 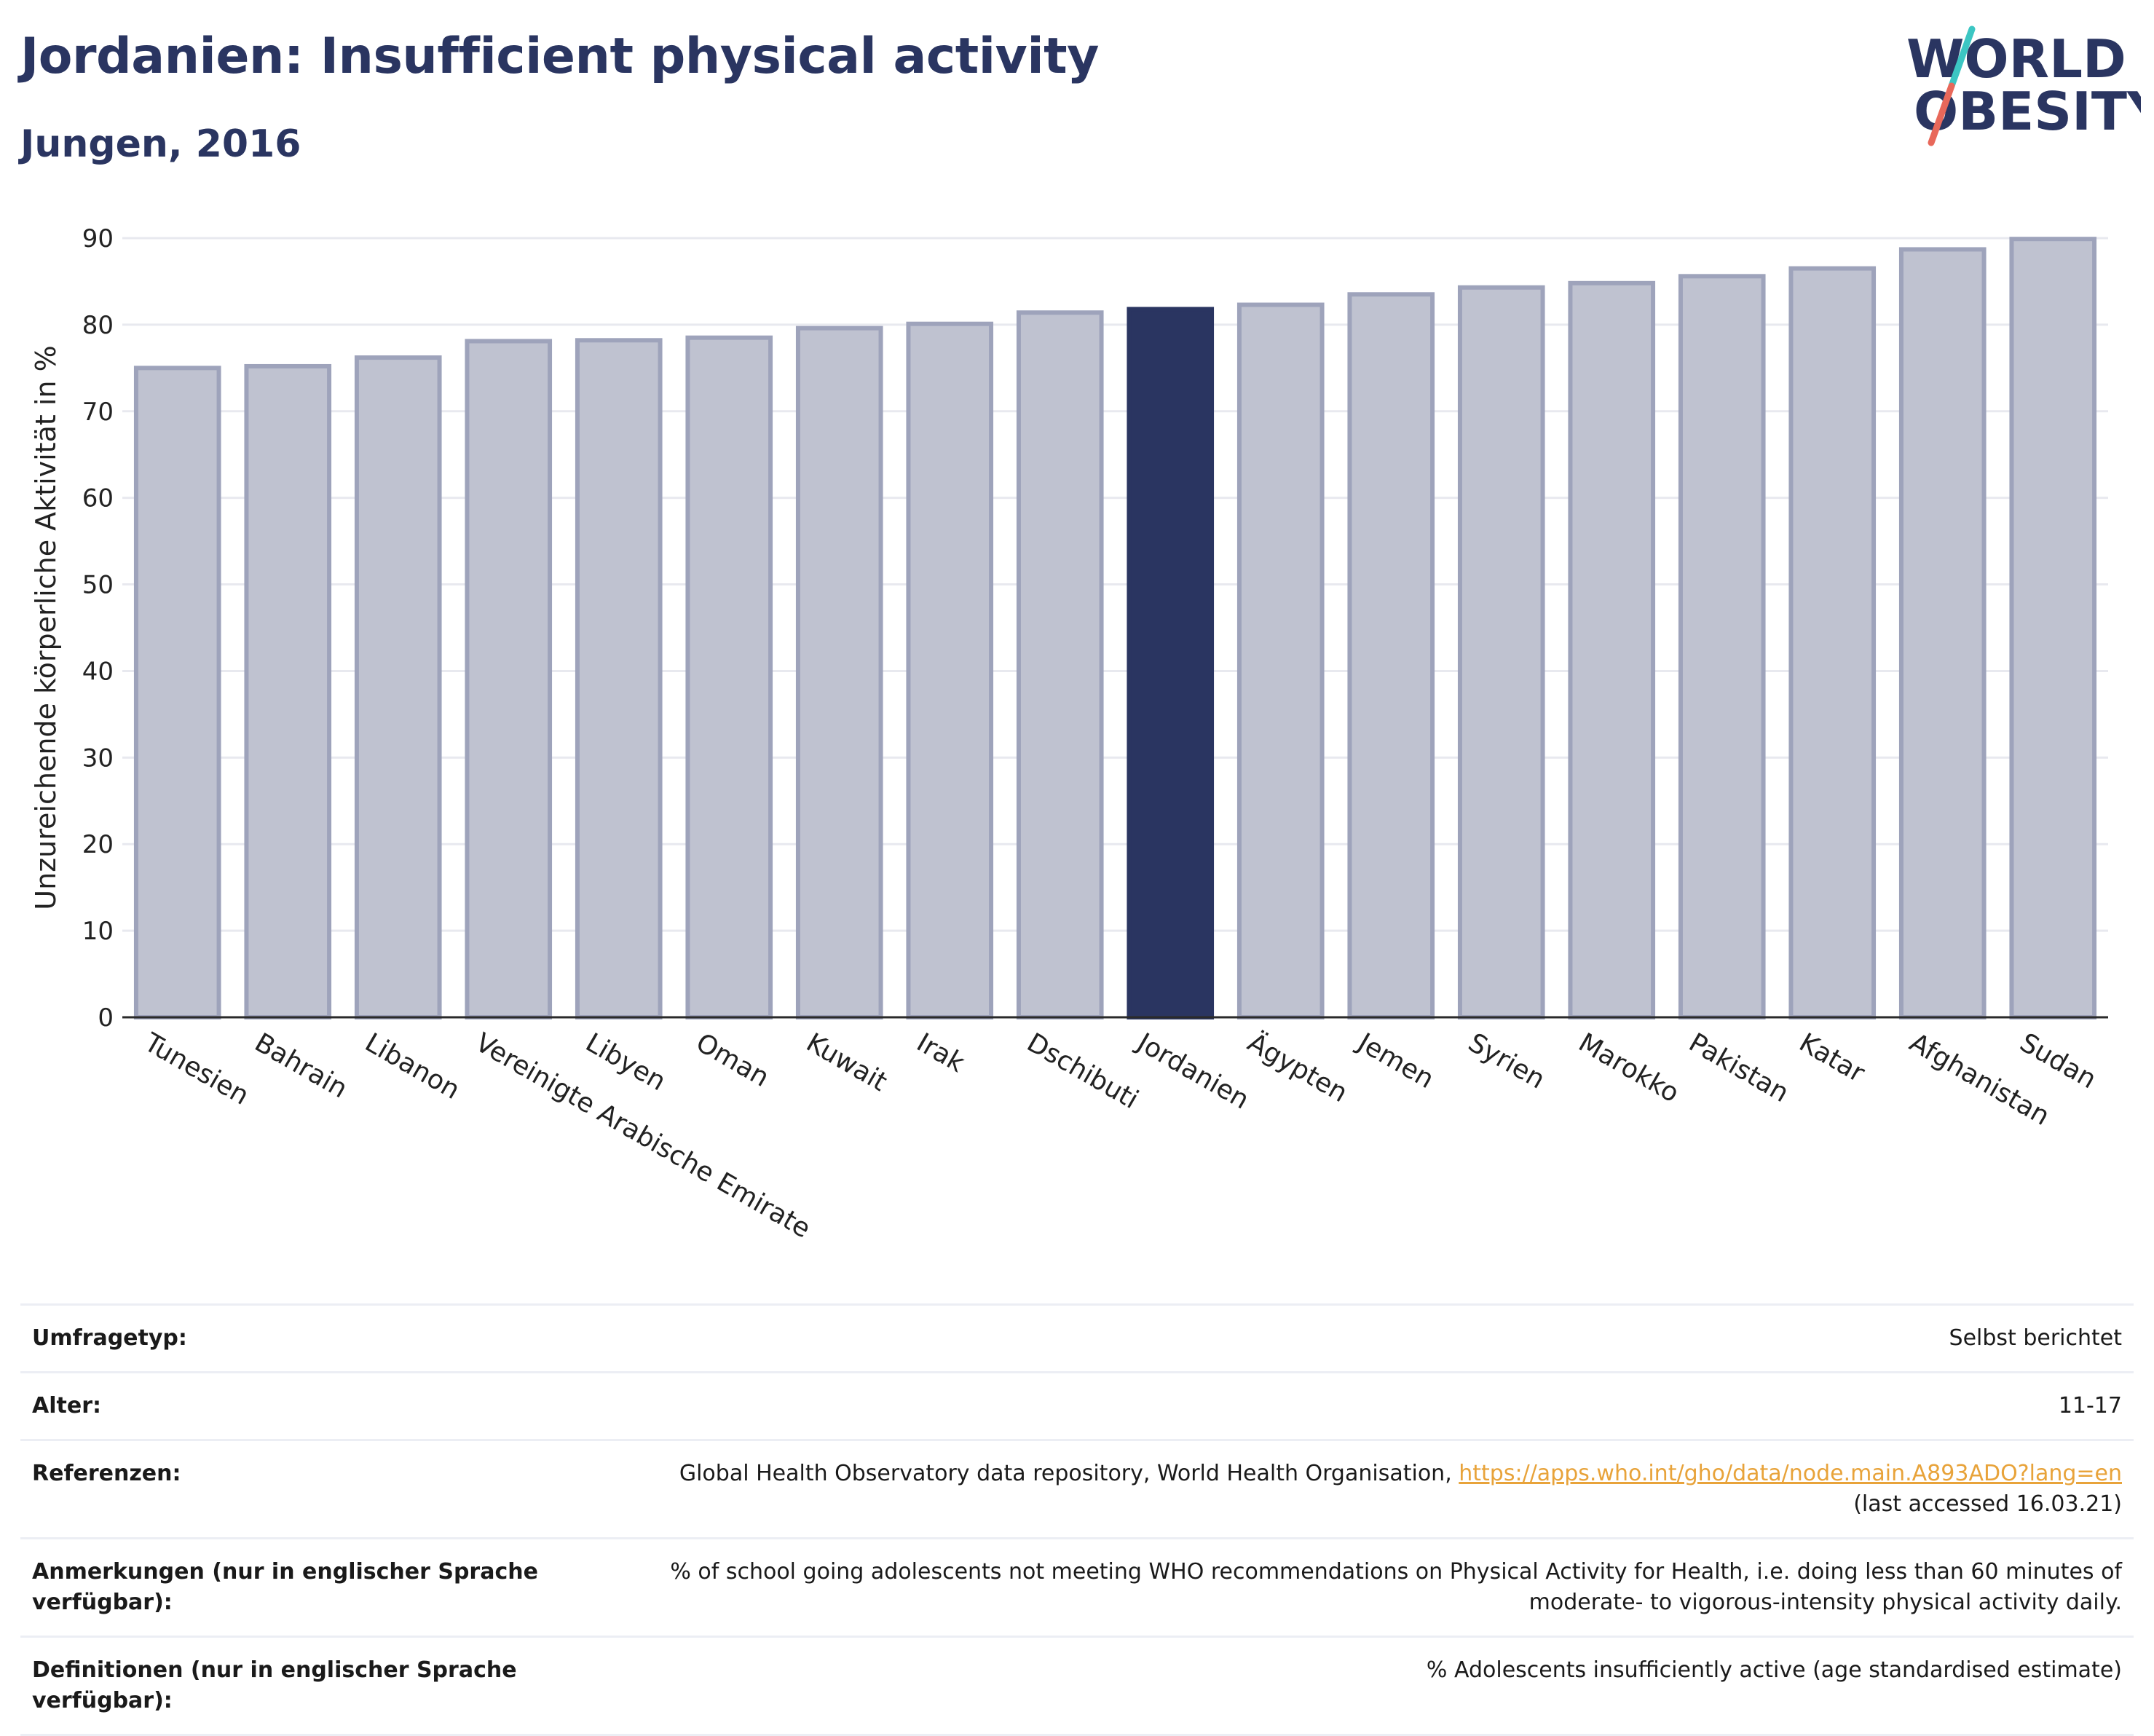 What do you see at coordinates (1192, 1071) in the screenshot?
I see `x-tick-label: Jordanien` at bounding box center [1192, 1071].